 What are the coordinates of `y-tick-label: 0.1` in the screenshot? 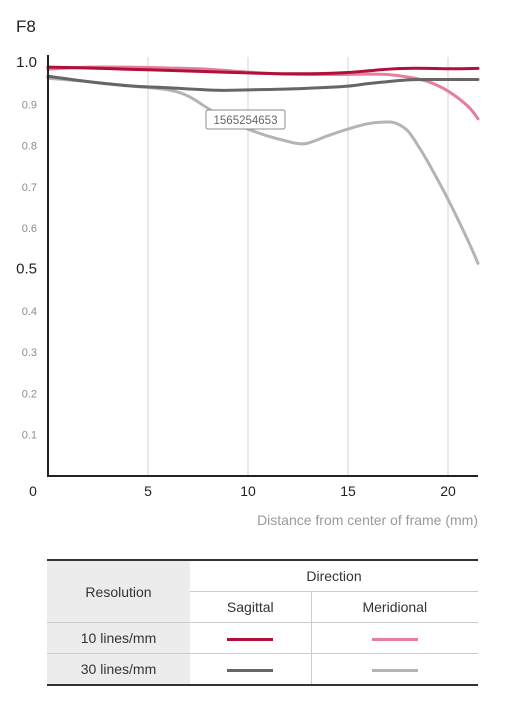 It's located at (29, 436).